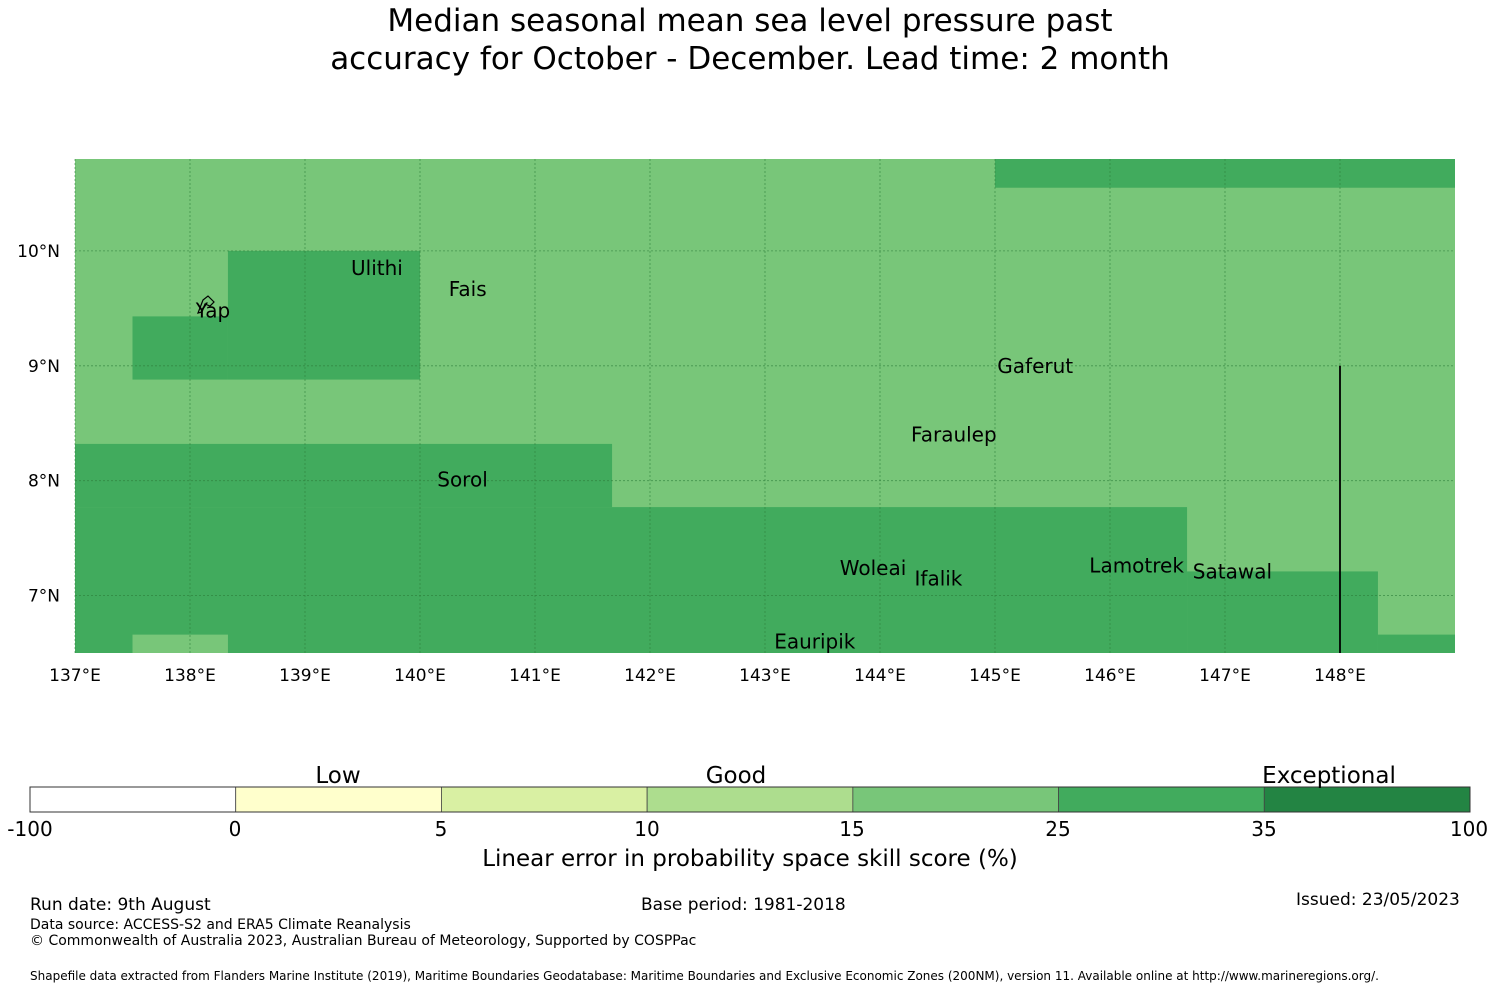  What do you see at coordinates (650, 676) in the screenshot?
I see `longitude-tick-label: 142°E` at bounding box center [650, 676].